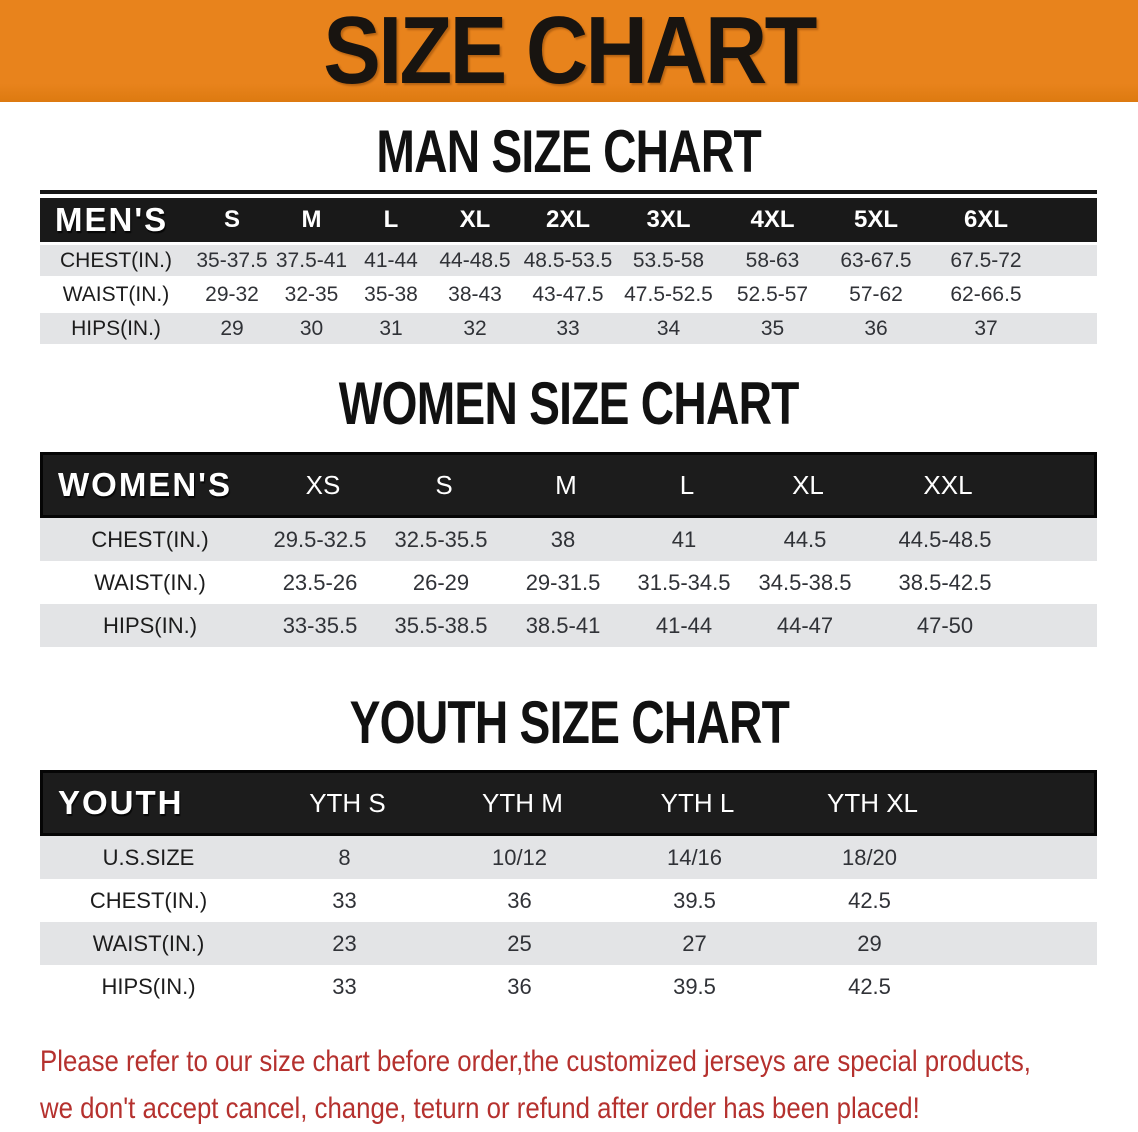 This screenshot has height=1132, width=1138. What do you see at coordinates (311, 294) in the screenshot?
I see `size-cell: 32-35` at bounding box center [311, 294].